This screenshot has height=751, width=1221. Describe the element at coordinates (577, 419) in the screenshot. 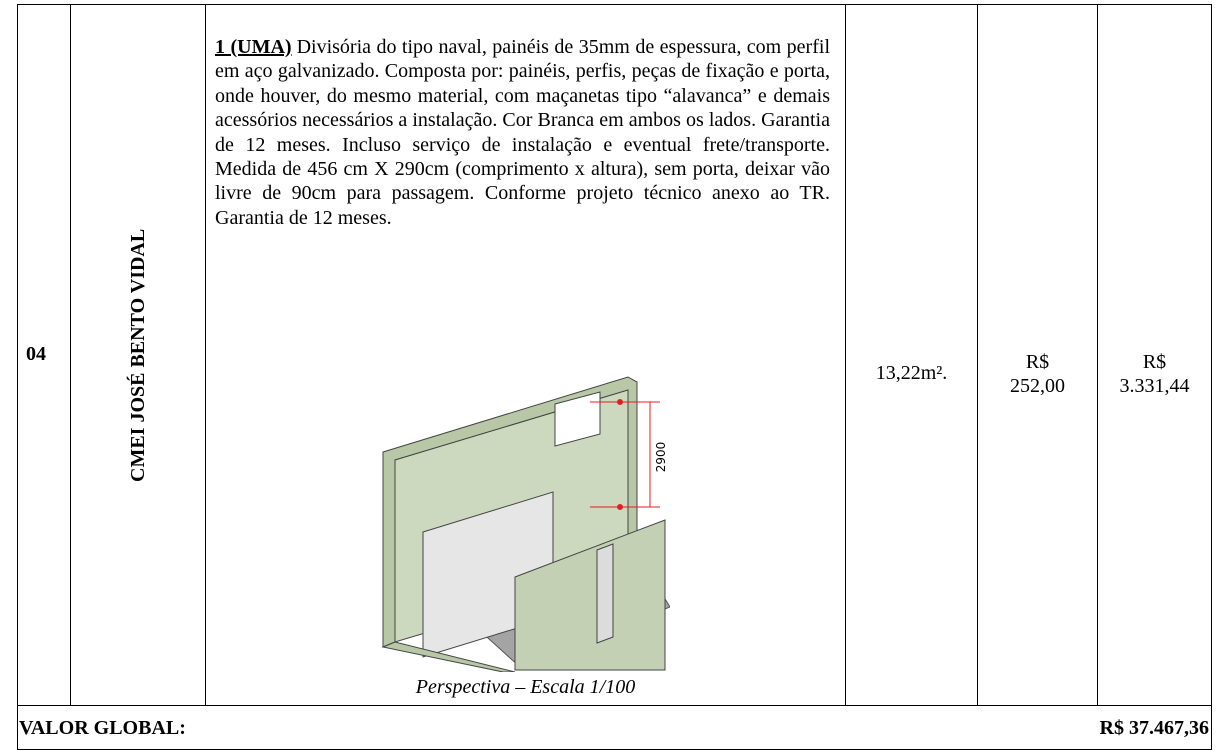

I see `window` at that location.